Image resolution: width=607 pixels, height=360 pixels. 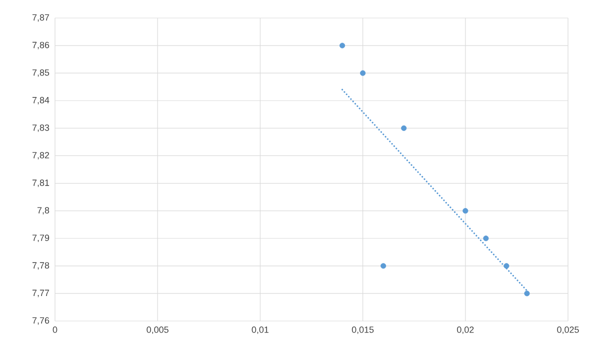 I want to click on x-tick-label: 0,005, so click(x=157, y=330).